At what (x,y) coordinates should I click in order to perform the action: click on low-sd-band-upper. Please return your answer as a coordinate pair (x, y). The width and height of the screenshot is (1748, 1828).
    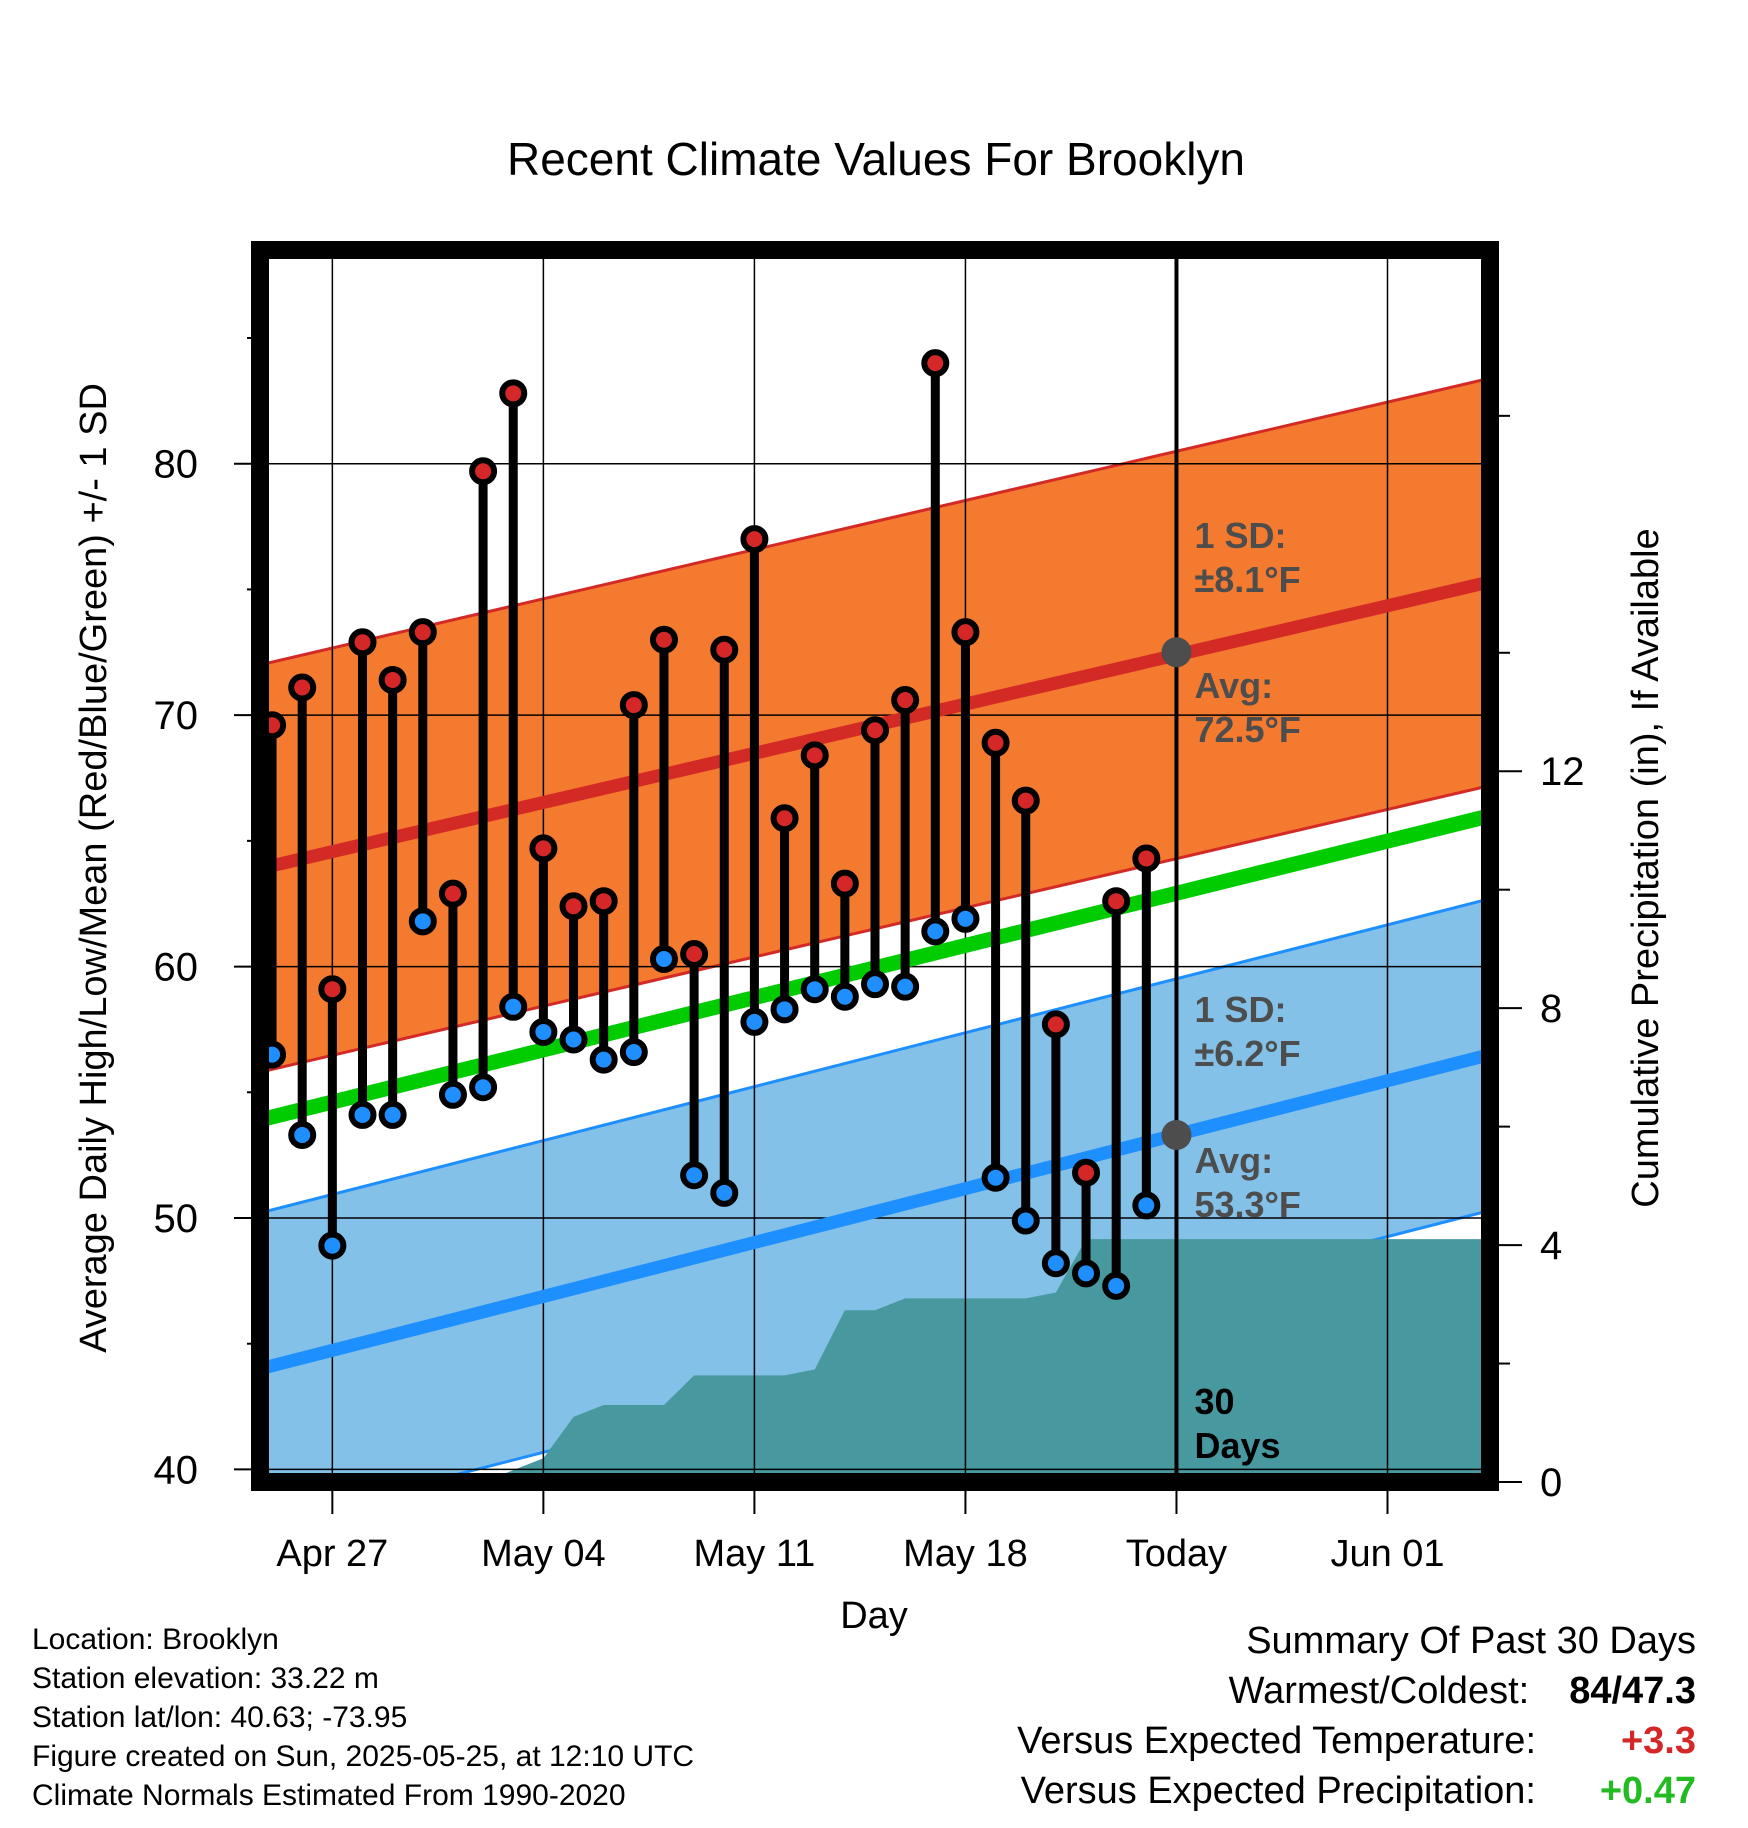
    Looking at the image, I should click on (875, 1056).